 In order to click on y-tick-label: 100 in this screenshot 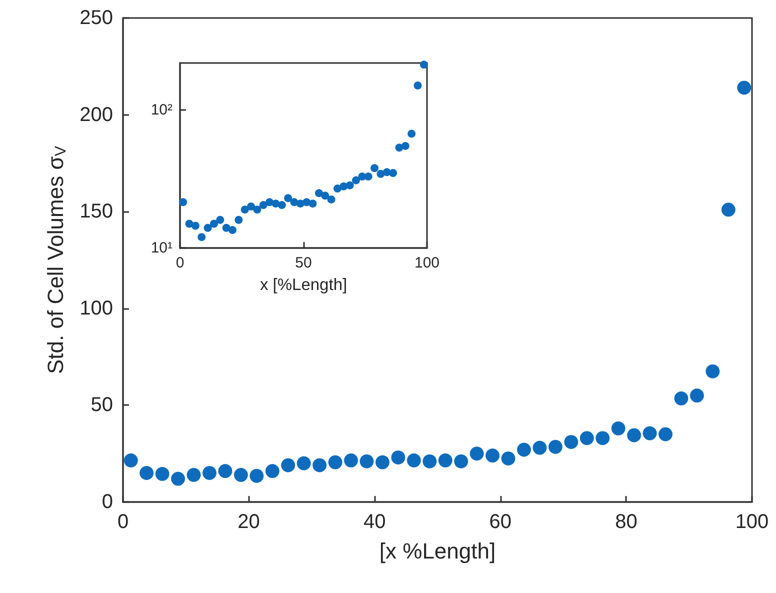, I will do `click(96, 308)`.